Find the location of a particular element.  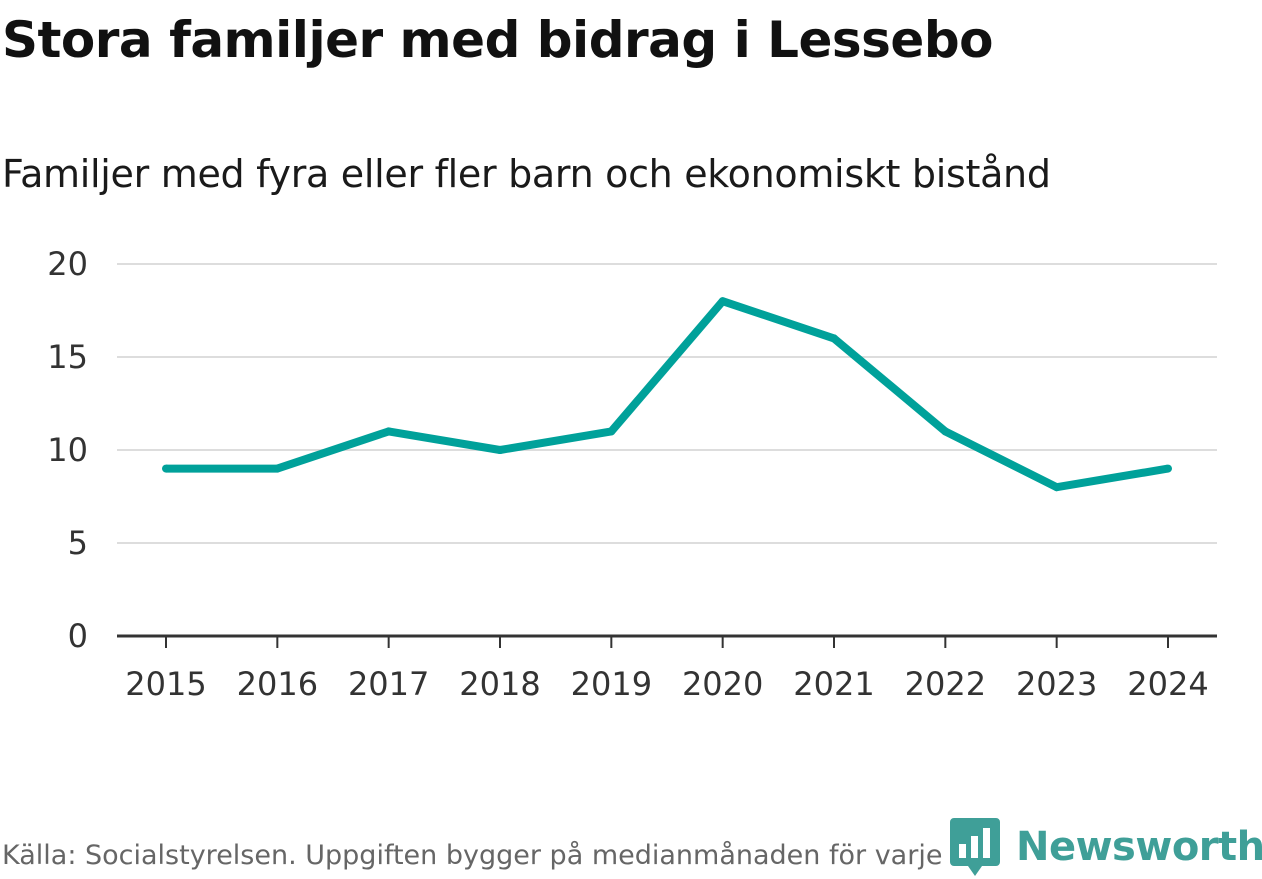

x-tick-label: 2017 is located at coordinates (388, 684).